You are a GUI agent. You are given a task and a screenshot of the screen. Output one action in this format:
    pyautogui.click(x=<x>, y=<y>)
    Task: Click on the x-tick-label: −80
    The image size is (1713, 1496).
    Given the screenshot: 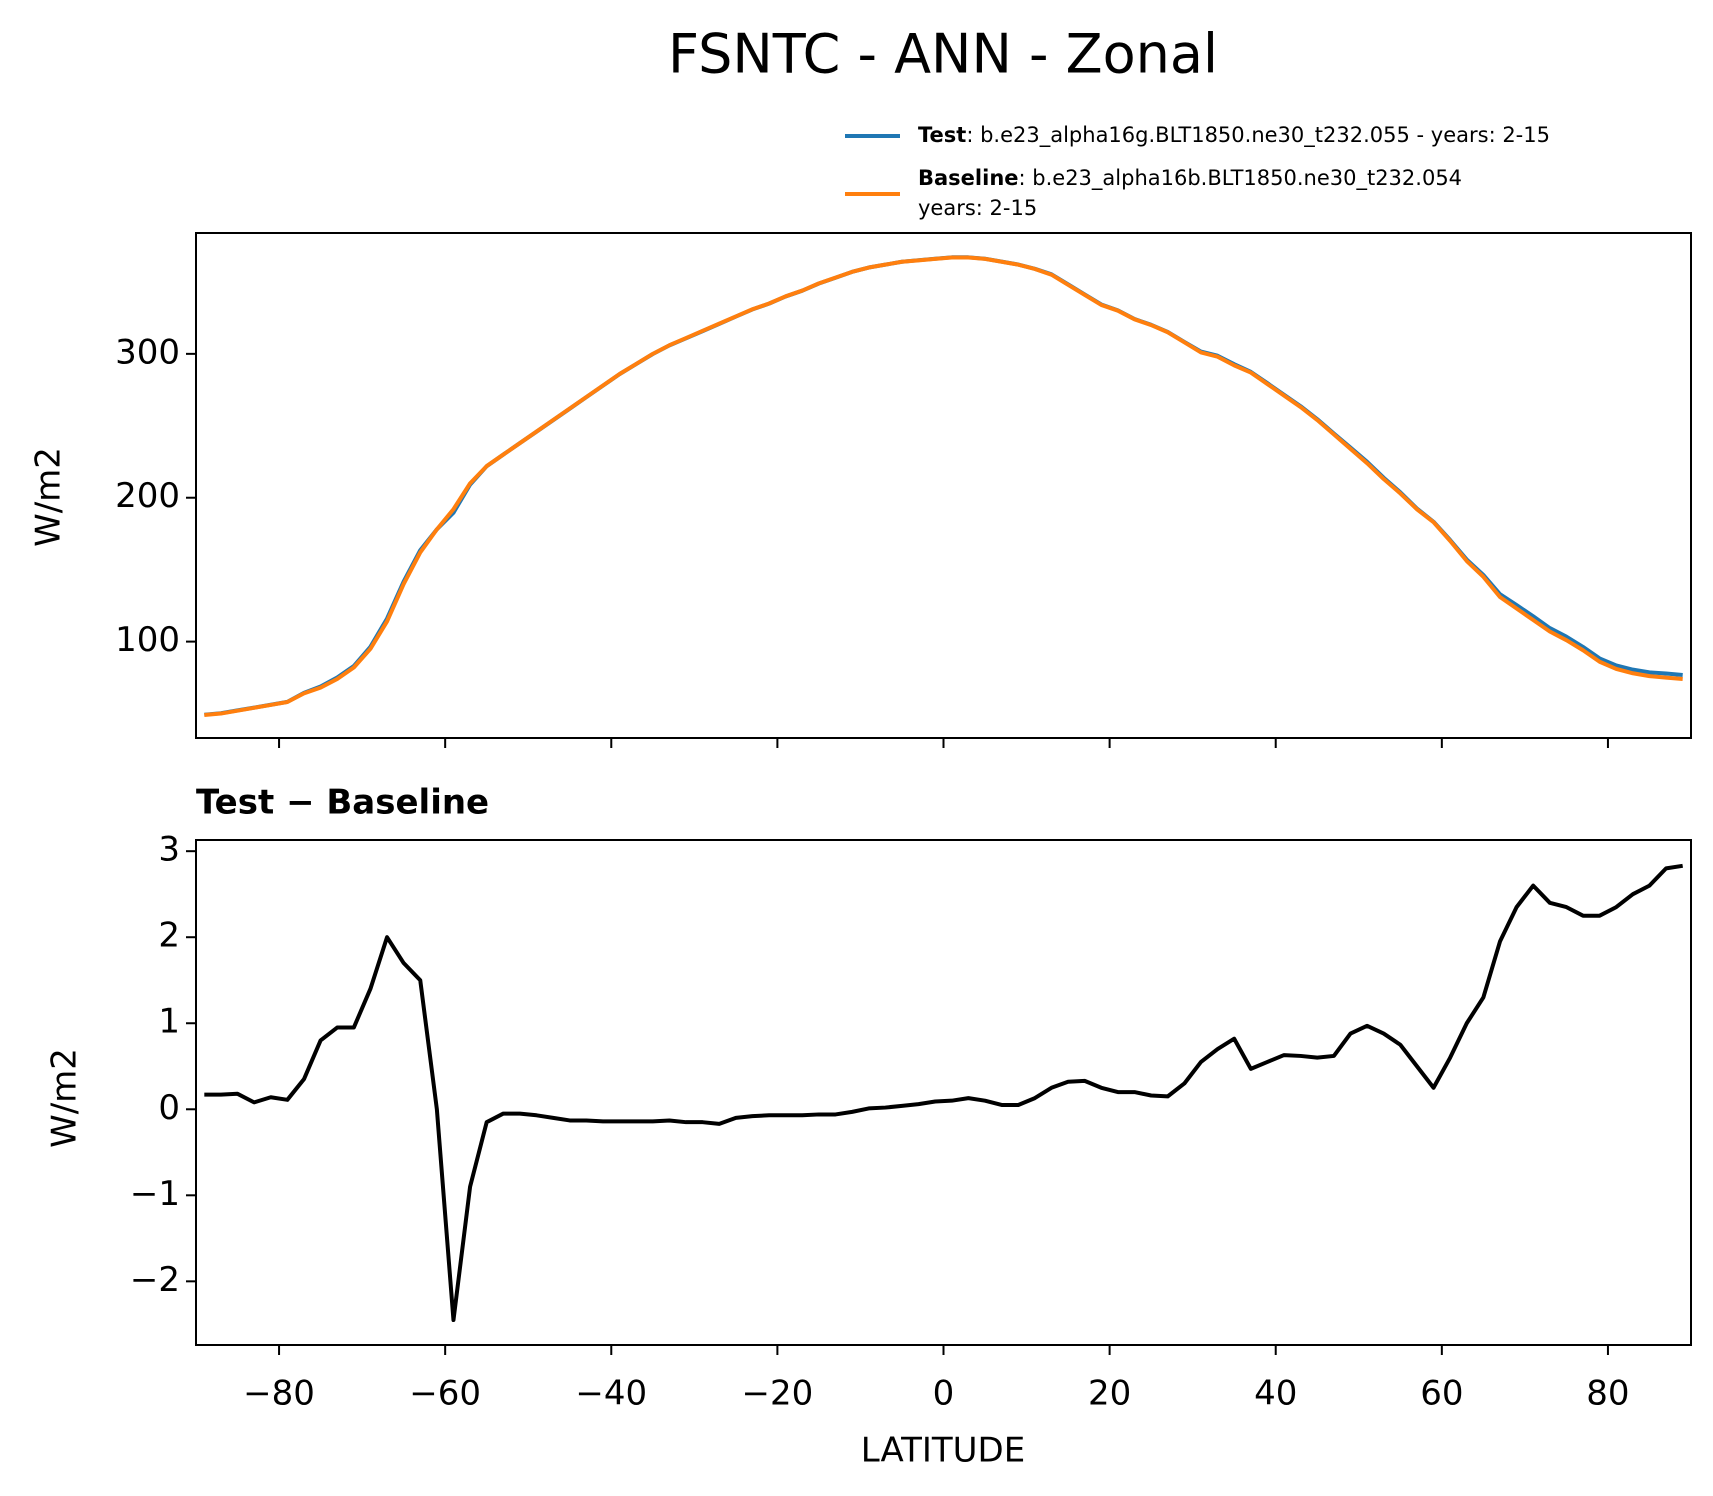 What is the action you would take?
    pyautogui.click(x=279, y=1394)
    